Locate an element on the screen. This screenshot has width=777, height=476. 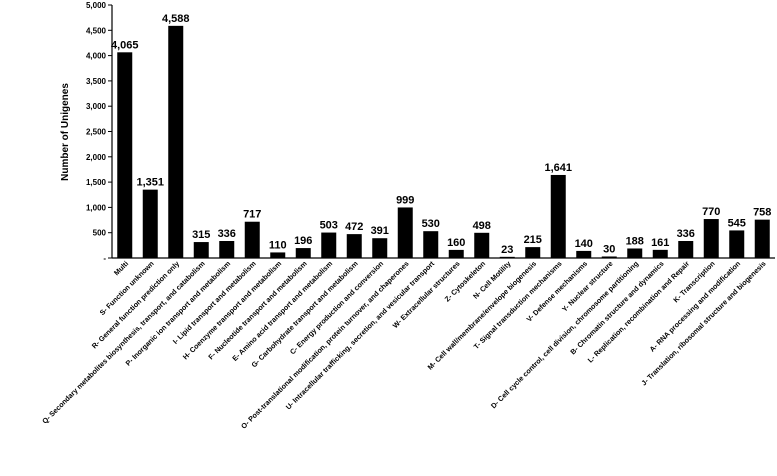
data-label: 161 is located at coordinates (660, 243).